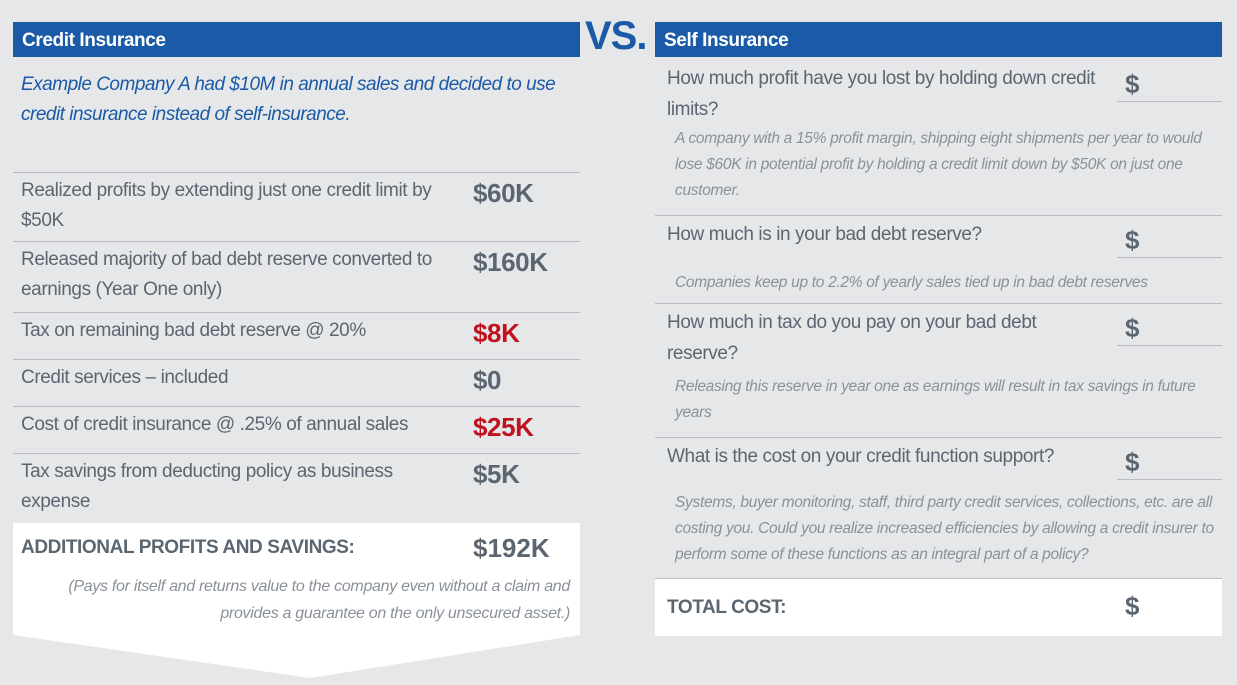  Describe the element at coordinates (503, 427) in the screenshot. I see `row-value: $25K` at that location.